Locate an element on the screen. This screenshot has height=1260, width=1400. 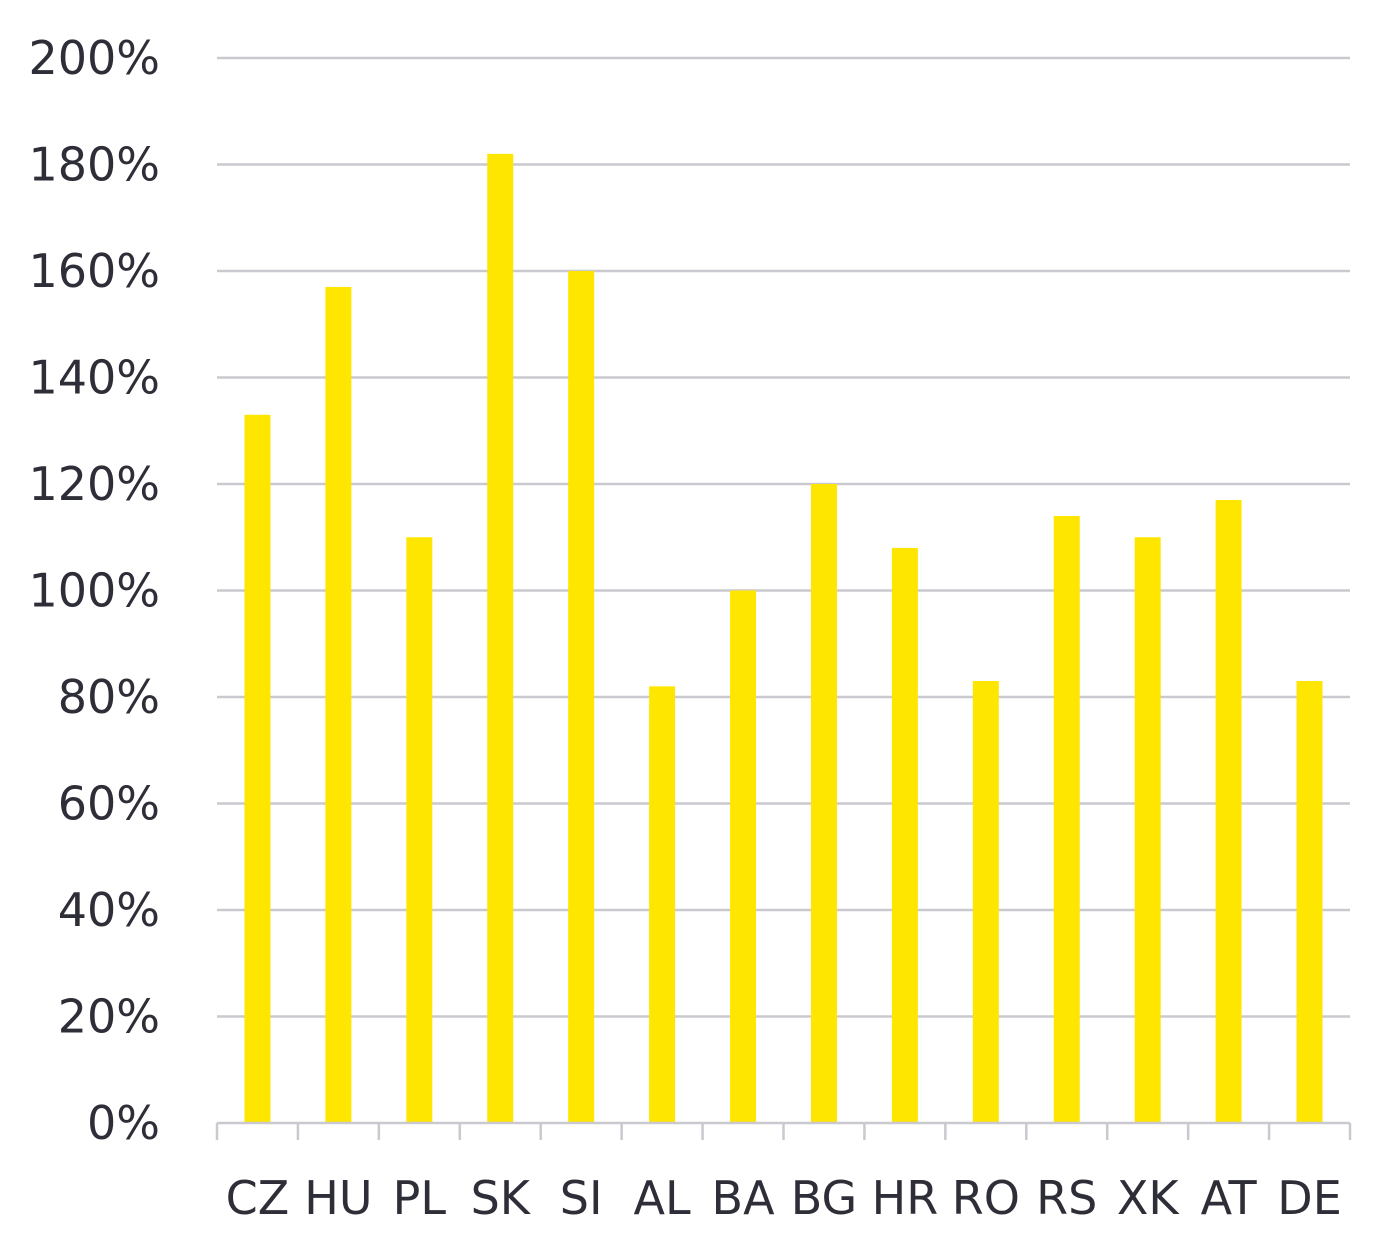
x-tick-label-pl: PL is located at coordinates (420, 1198).